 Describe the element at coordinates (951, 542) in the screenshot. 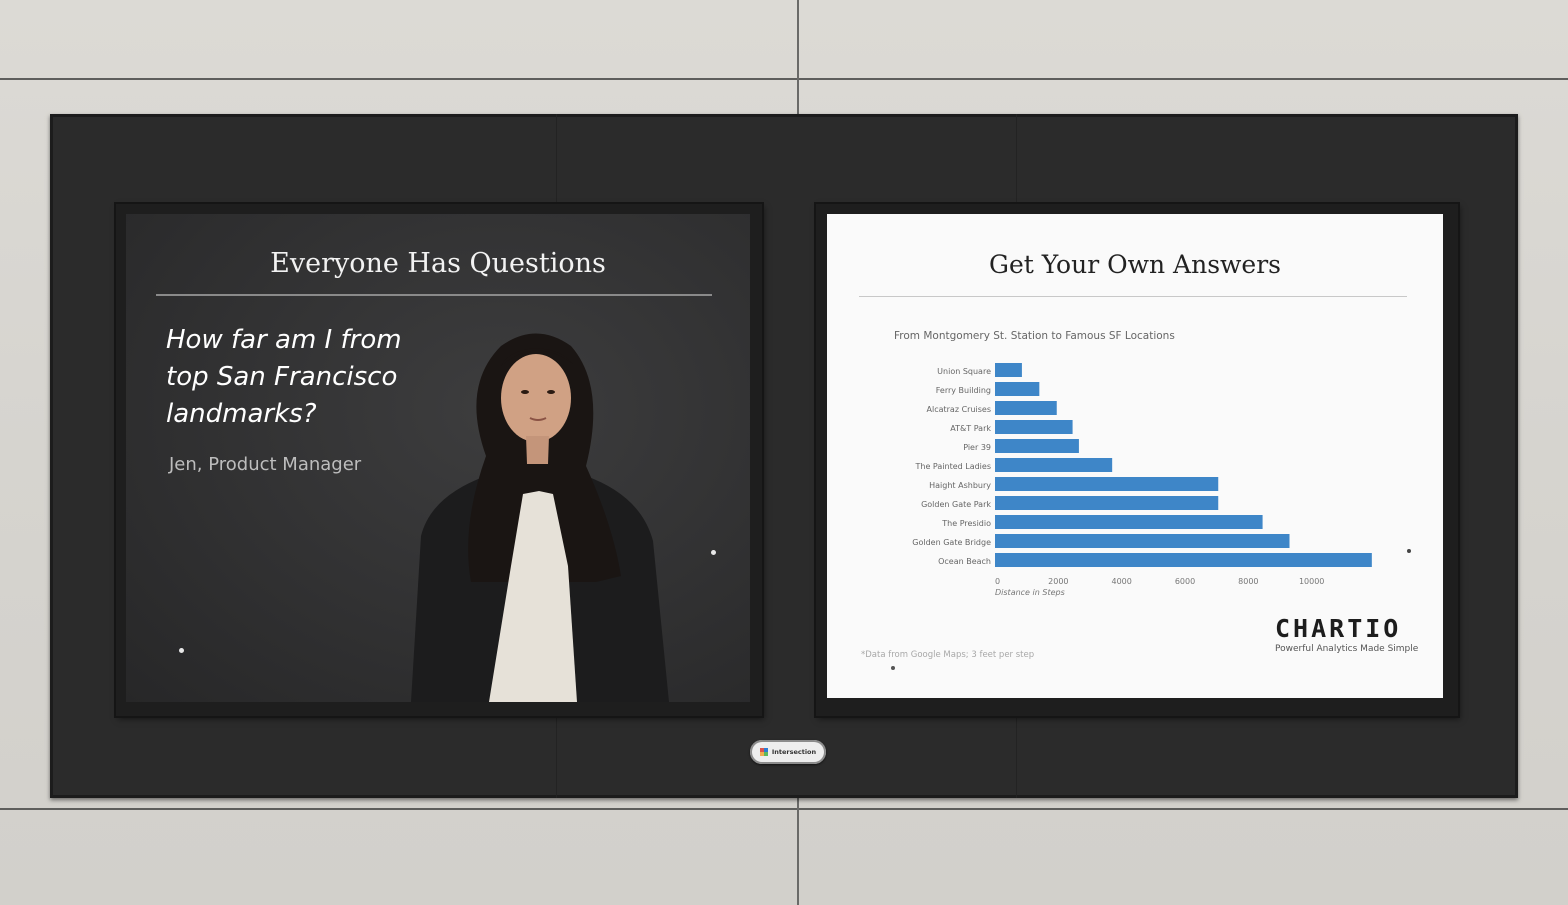

I see `category-label: Golden Gate Bridge` at that location.